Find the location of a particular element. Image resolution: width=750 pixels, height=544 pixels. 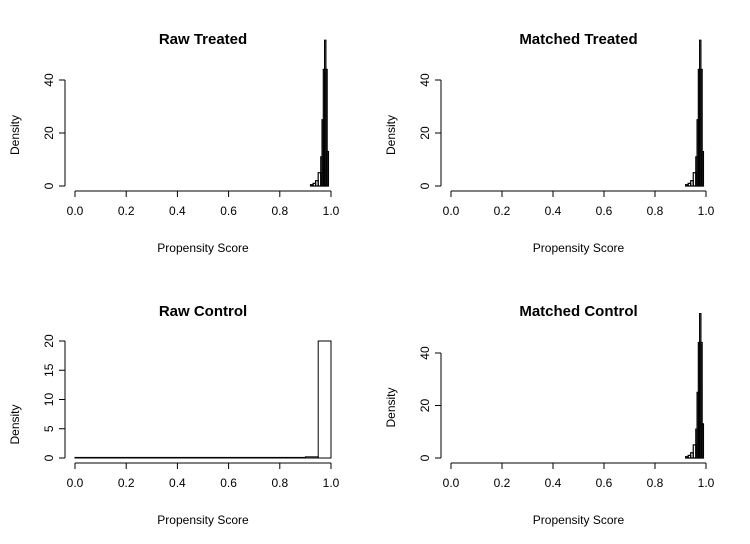

y-tick-label: 5 is located at coordinates (49, 428).